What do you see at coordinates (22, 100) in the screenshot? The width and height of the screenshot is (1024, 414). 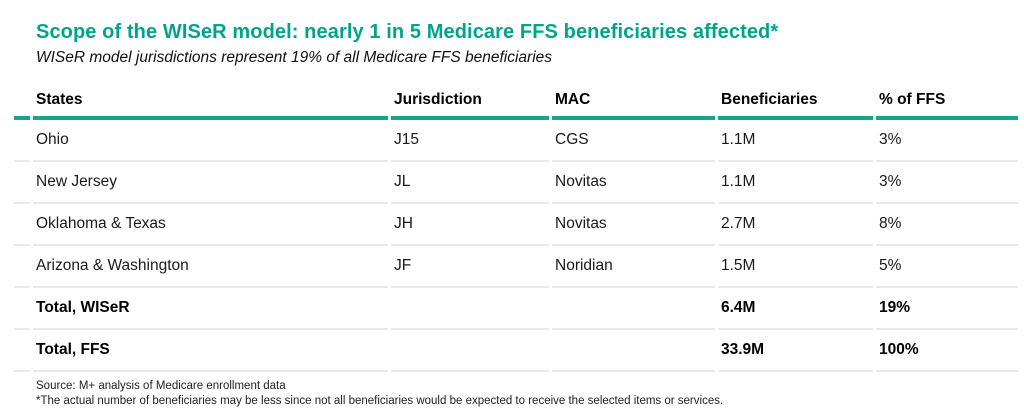 I see `spacer-header-cell` at bounding box center [22, 100].